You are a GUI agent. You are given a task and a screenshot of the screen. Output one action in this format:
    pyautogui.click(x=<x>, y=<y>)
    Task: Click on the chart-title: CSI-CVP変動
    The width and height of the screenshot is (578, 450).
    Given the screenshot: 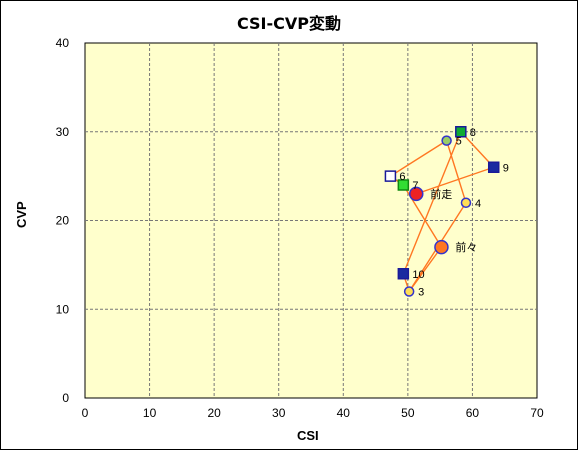 What is the action you would take?
    pyautogui.click(x=288, y=23)
    